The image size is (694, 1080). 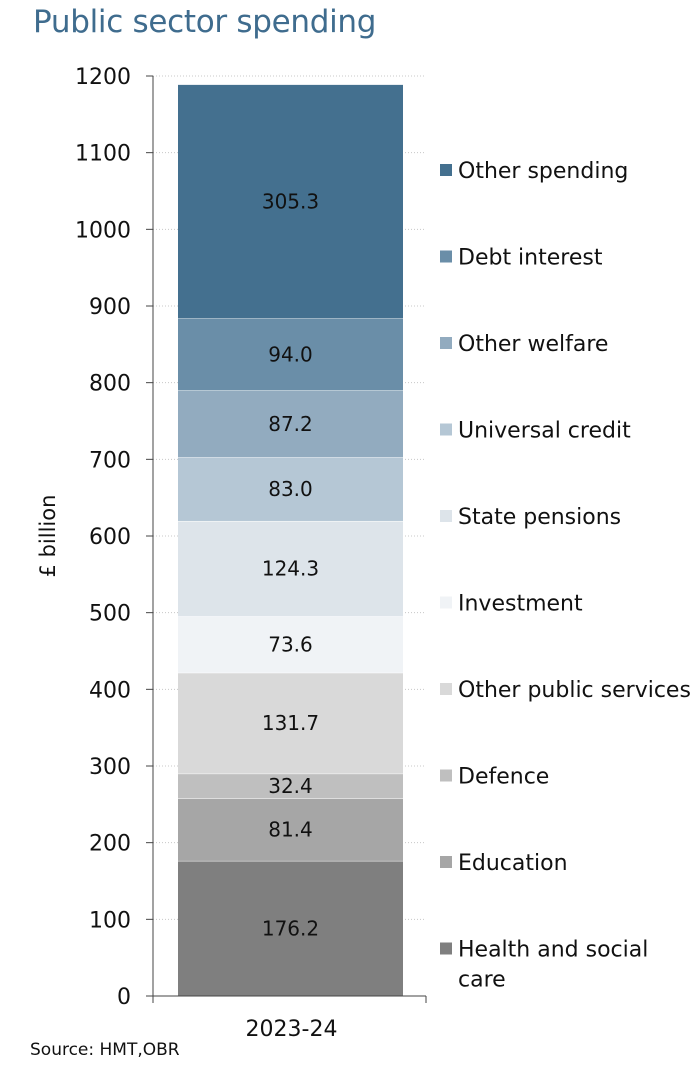 I want to click on data-label: 87.2, so click(x=290, y=424).